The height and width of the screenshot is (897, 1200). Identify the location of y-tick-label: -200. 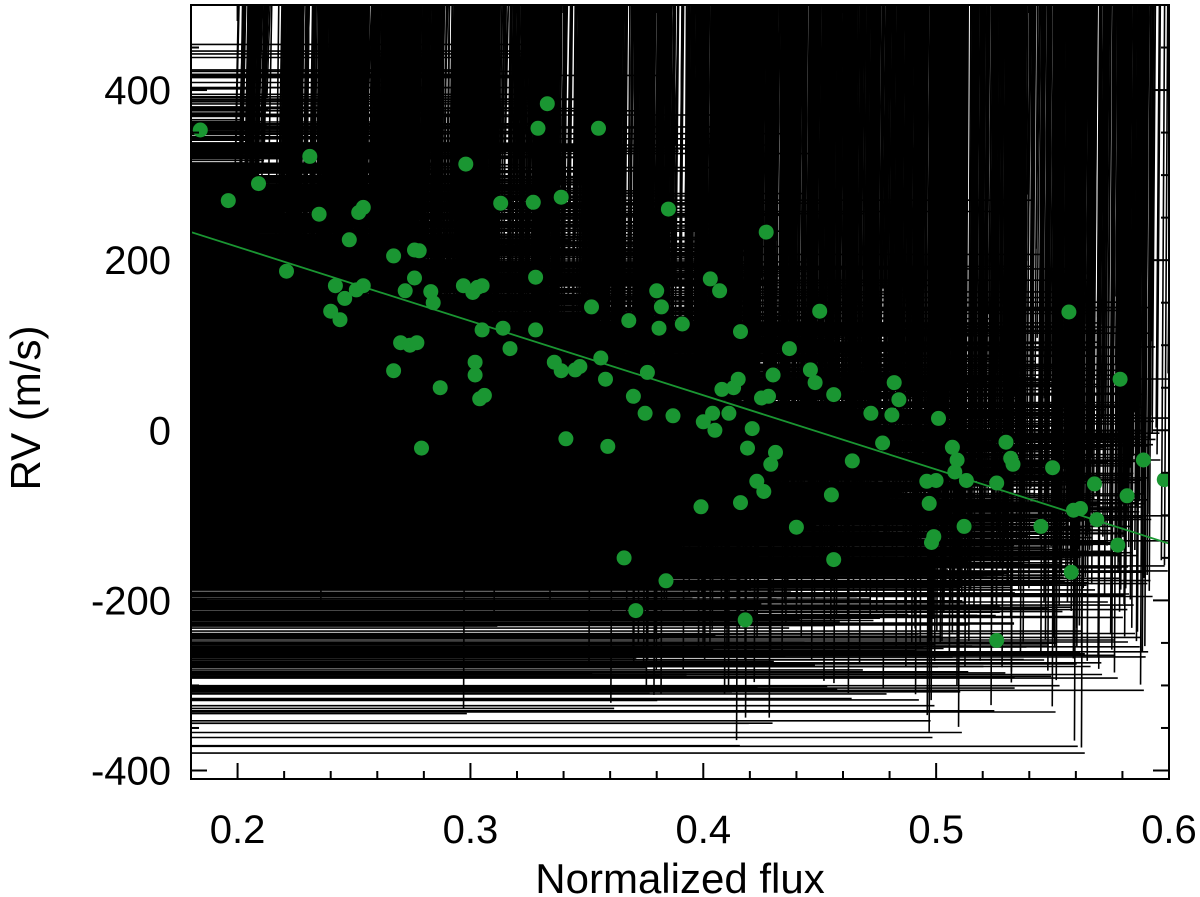
(131, 601).